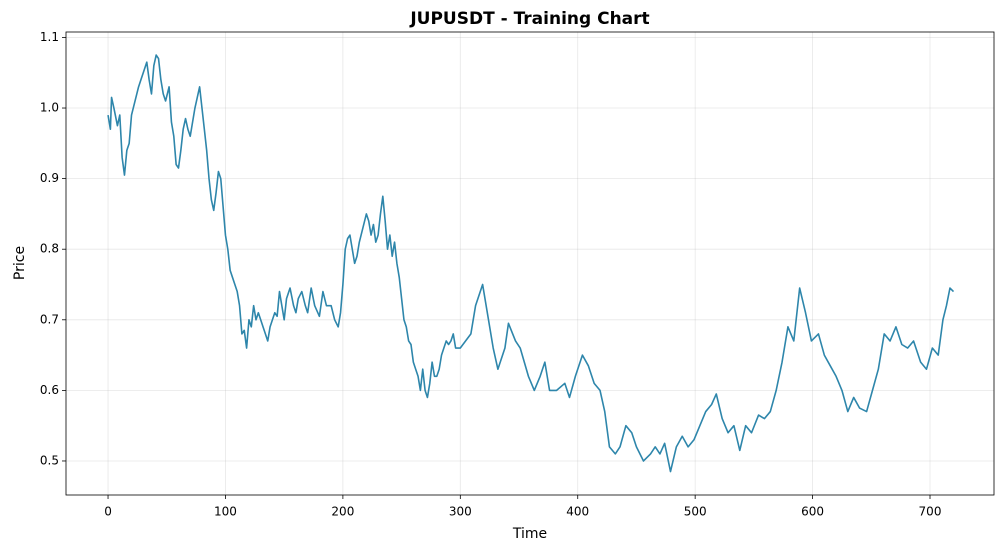  Describe the element at coordinates (529, 19) in the screenshot. I see `chart-title: JUPUSDT - Training Chart` at that location.